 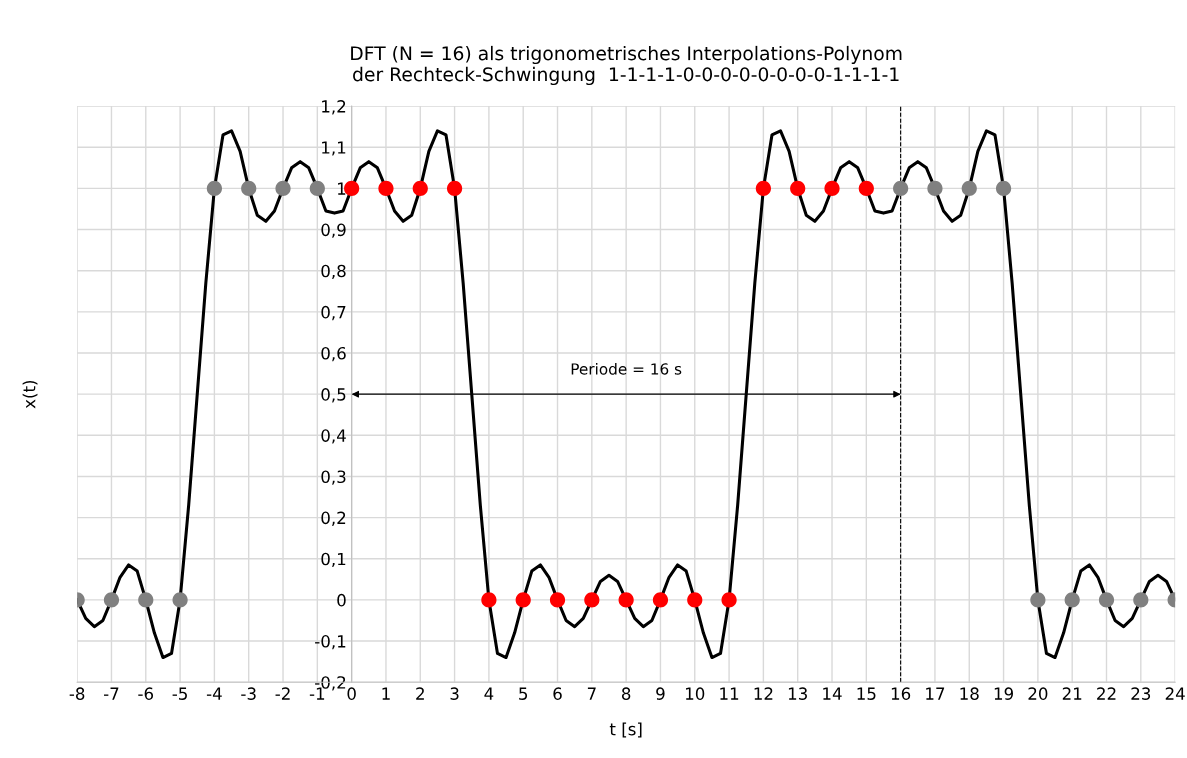 I want to click on x-tick-label: 1, so click(x=386, y=693).